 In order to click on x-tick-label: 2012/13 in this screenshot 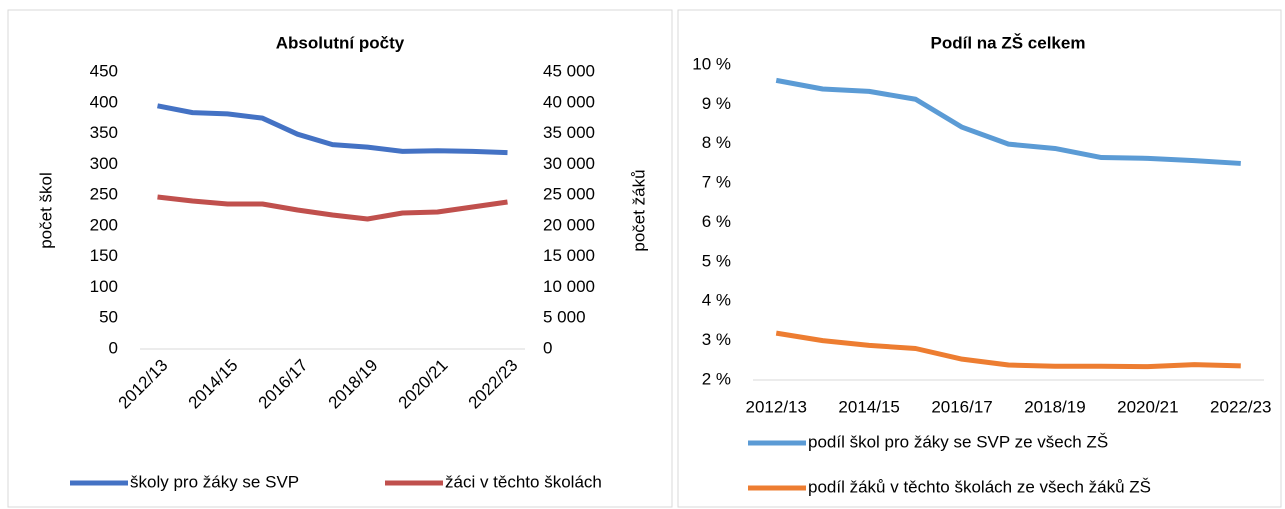, I will do `click(776, 406)`.